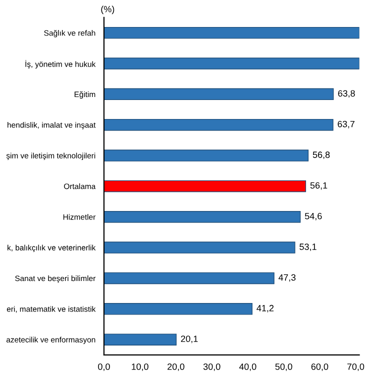 This screenshot has width=370, height=380. Describe the element at coordinates (319, 367) in the screenshot. I see `x-tick-label: 60,0` at that location.